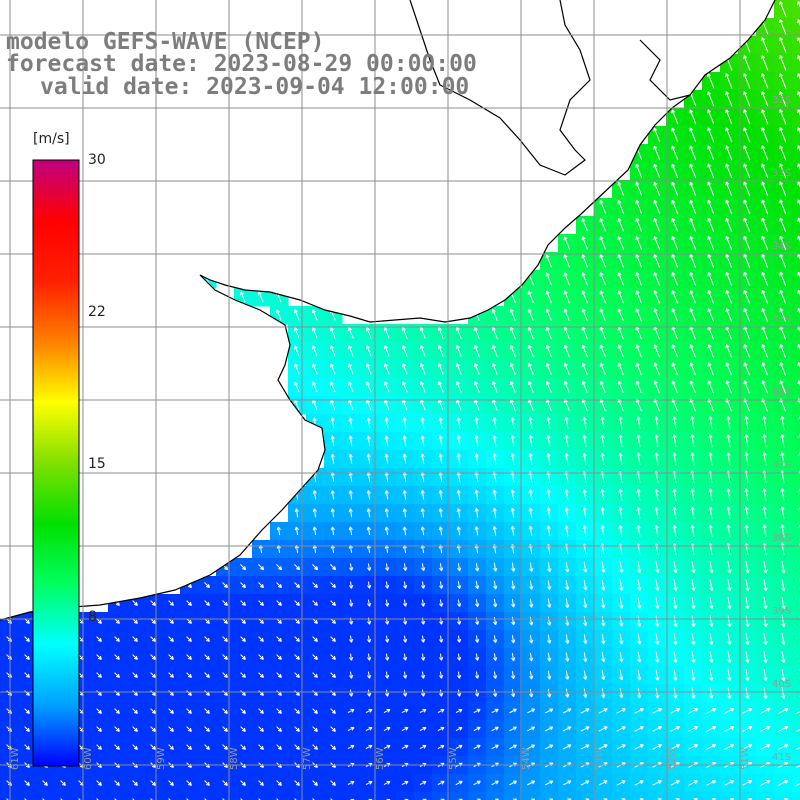 This screenshot has width=800, height=800. I want to click on latitude-labels: 32S 33S 34S 35S 36S 37S 38S 39S 40S 41S, so click(781, 429).